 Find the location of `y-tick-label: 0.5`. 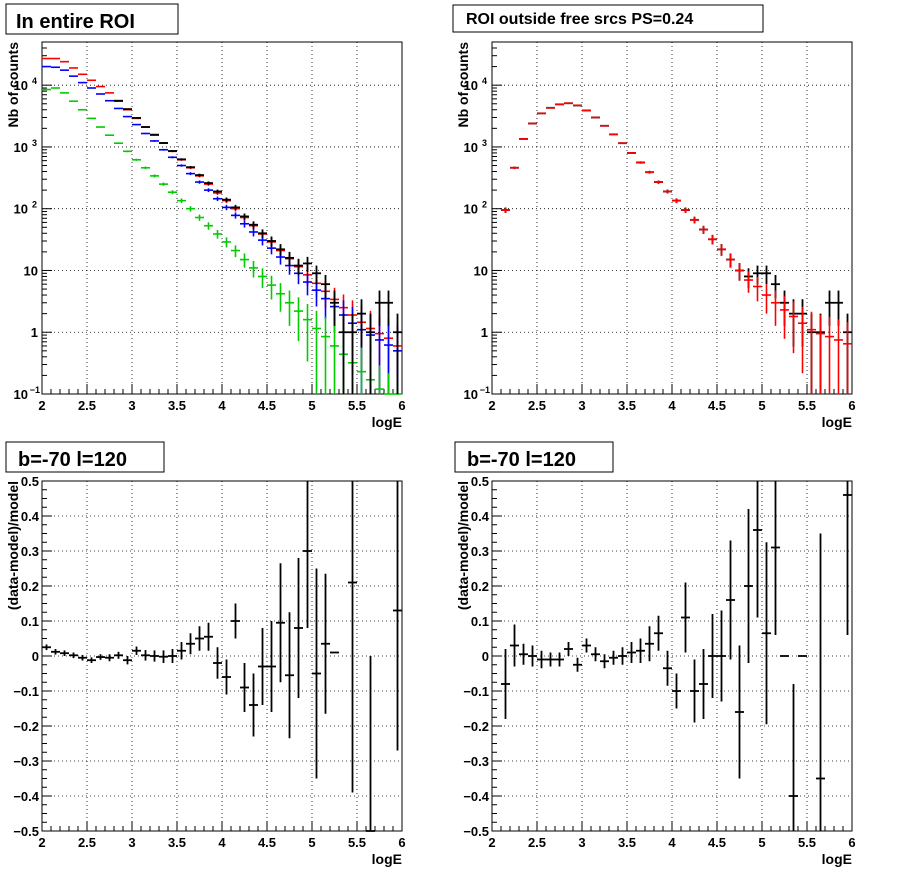

y-tick-label: 0.5 is located at coordinates (480, 481).